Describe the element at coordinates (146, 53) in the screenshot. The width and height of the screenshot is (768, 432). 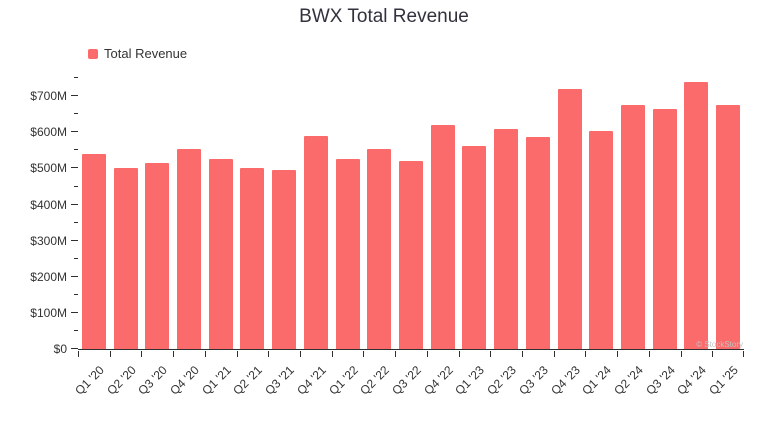
I see `legend-label: Total Revenue` at that location.